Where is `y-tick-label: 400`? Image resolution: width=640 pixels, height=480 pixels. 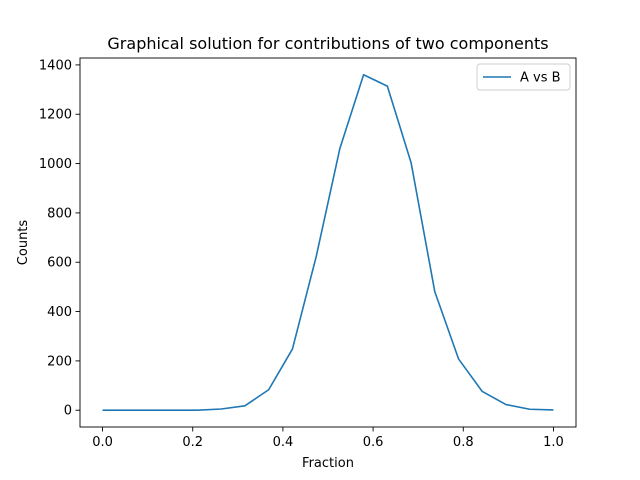
y-tick-label: 400 is located at coordinates (59, 312).